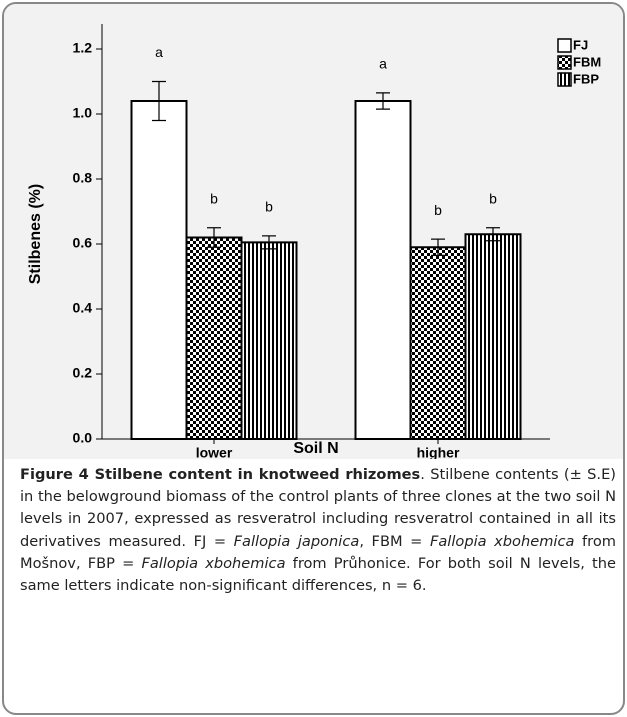  What do you see at coordinates (54, 474) in the screenshot?
I see `caption-label: Figure 4` at bounding box center [54, 474].